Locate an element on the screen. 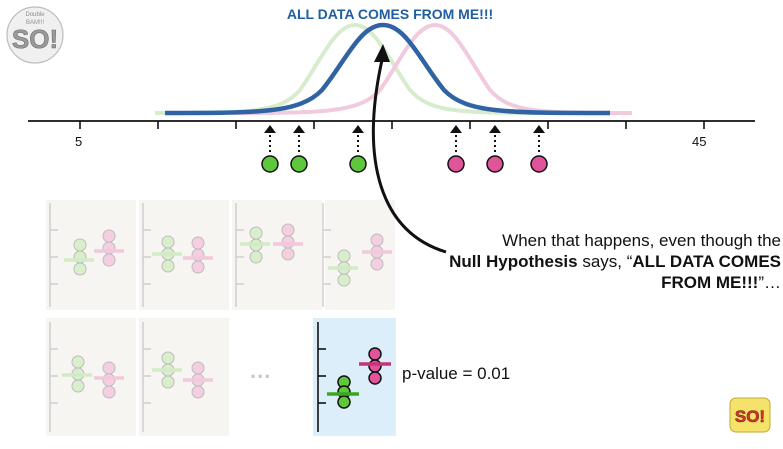  logo-art: SO! Double BAM!!! is located at coordinates (35, 35).